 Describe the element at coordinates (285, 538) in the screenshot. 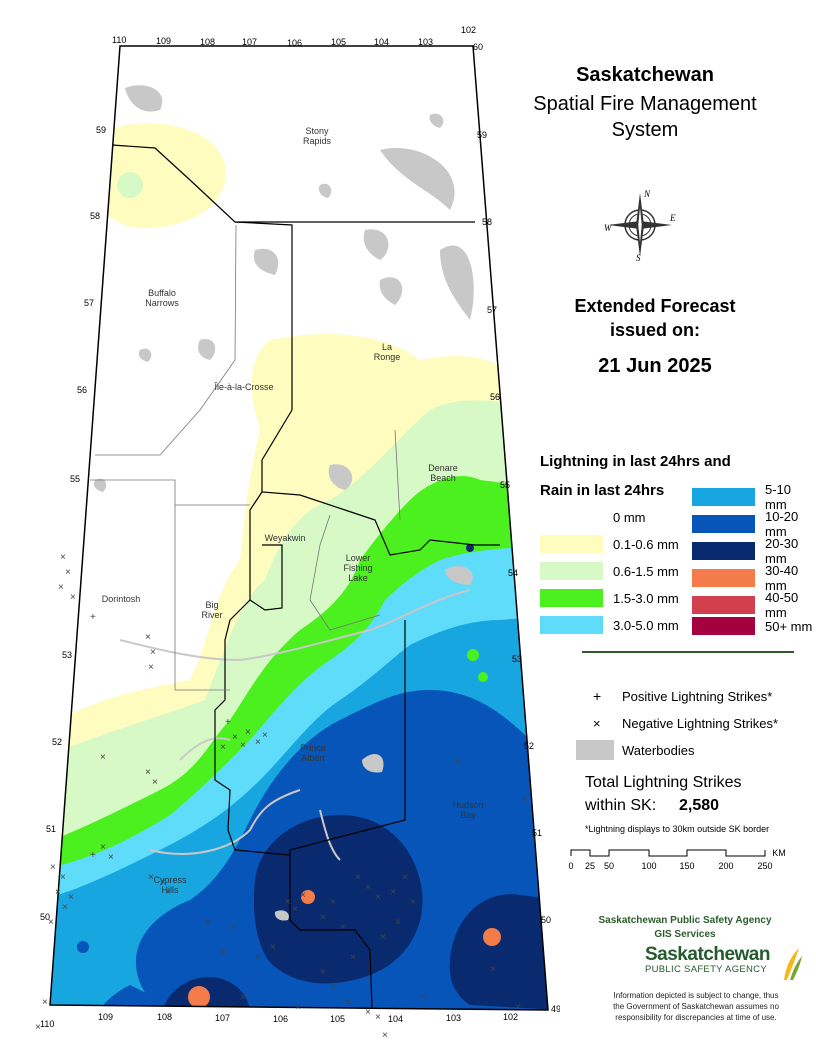

I see `place-weyakwin: Weyakwin` at that location.